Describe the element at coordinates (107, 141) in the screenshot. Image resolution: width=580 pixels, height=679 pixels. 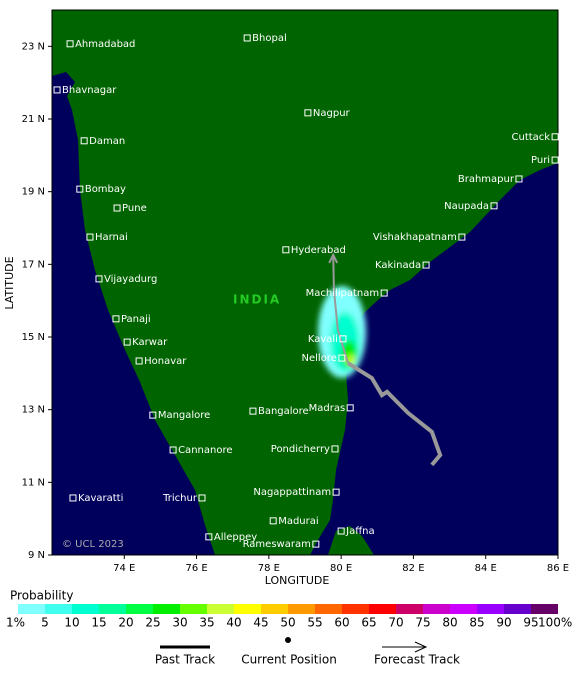
I see `city-label: Daman` at that location.